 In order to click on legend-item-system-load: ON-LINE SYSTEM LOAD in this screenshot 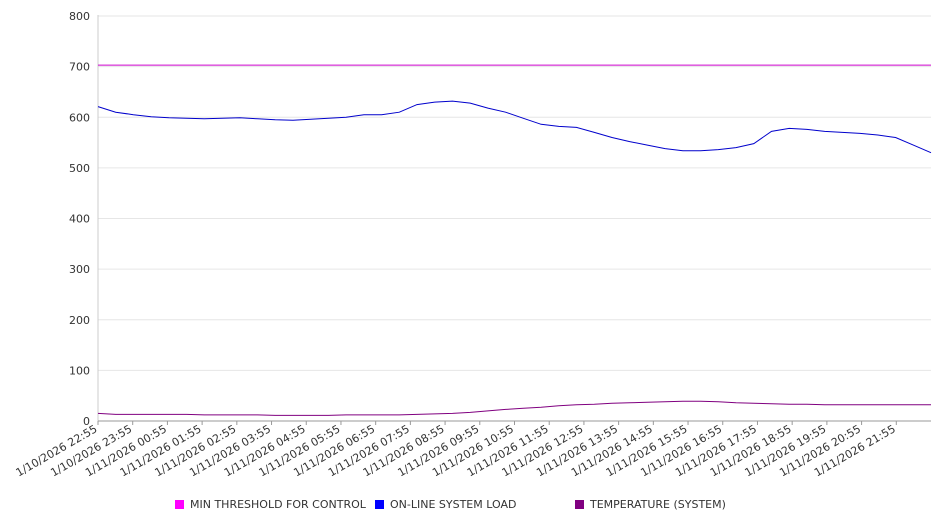, I will do `click(445, 504)`.